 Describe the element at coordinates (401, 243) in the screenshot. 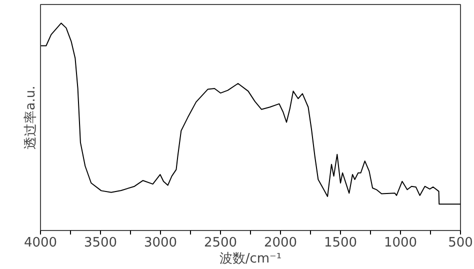

I see `x-tick-label: 1000` at that location.